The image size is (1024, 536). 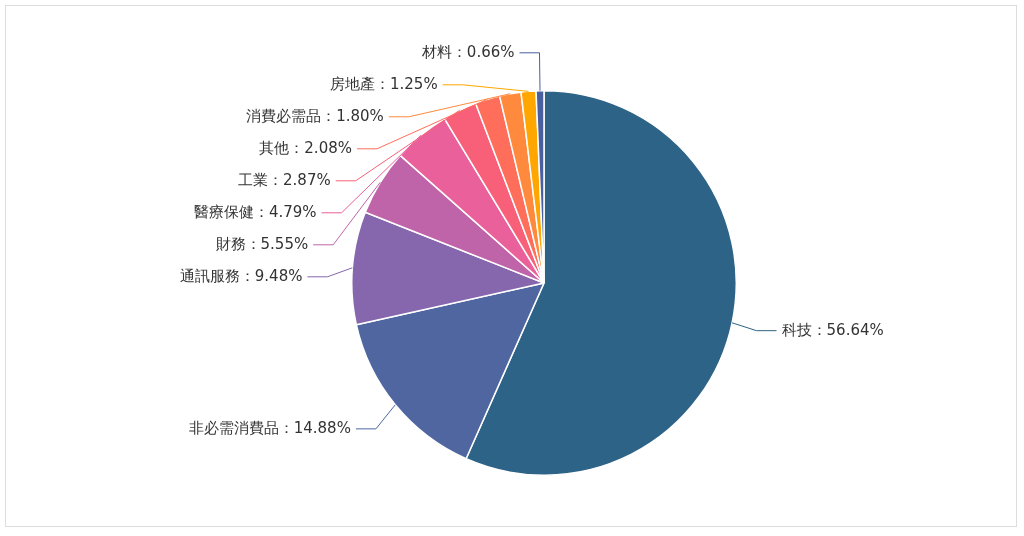 I want to click on slice-label: 醫療保健：4.79%, so click(x=255, y=211).